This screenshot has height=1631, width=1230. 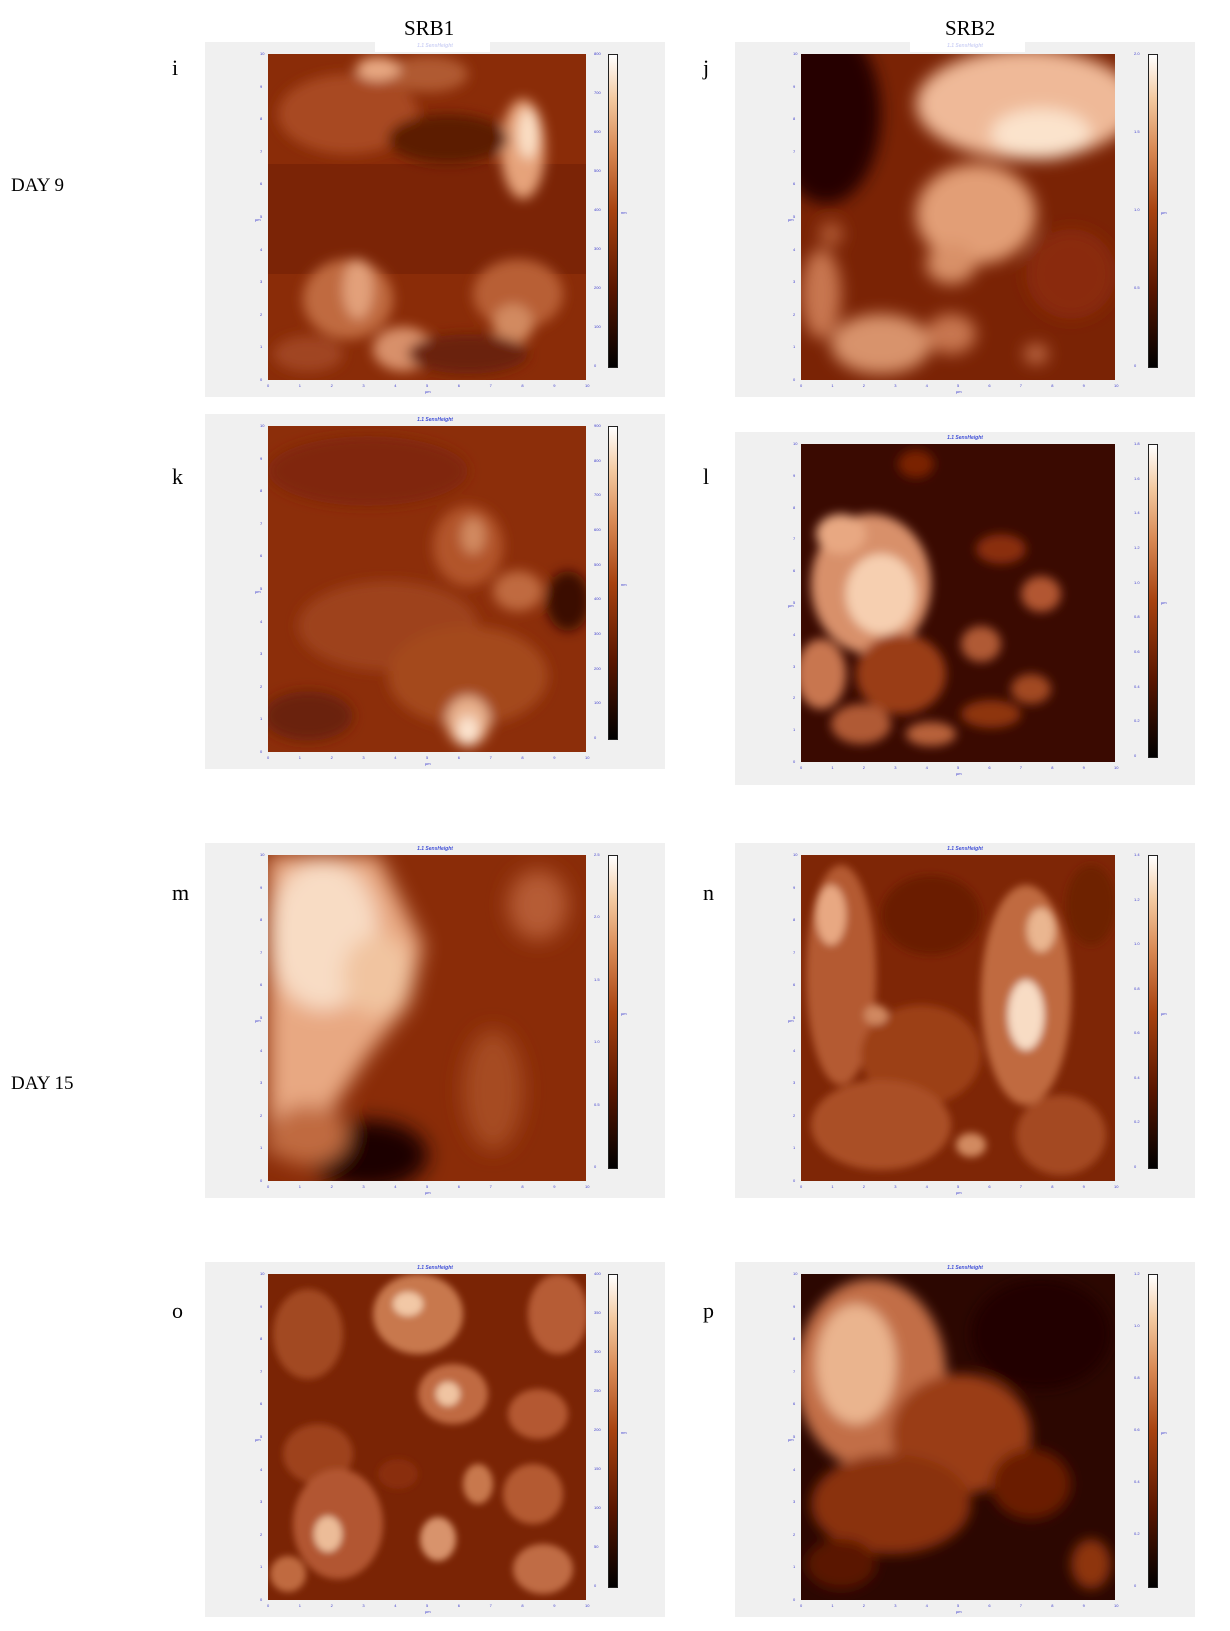 I want to click on colorbar-tick-label: 2.0, so click(x=1137, y=53).